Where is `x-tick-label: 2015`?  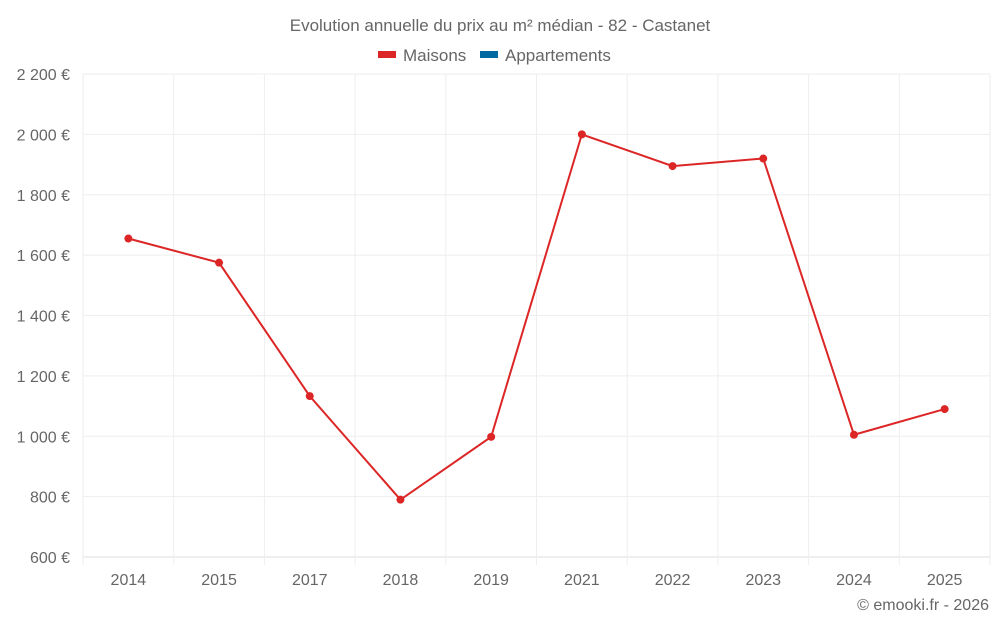 x-tick-label: 2015 is located at coordinates (219, 580).